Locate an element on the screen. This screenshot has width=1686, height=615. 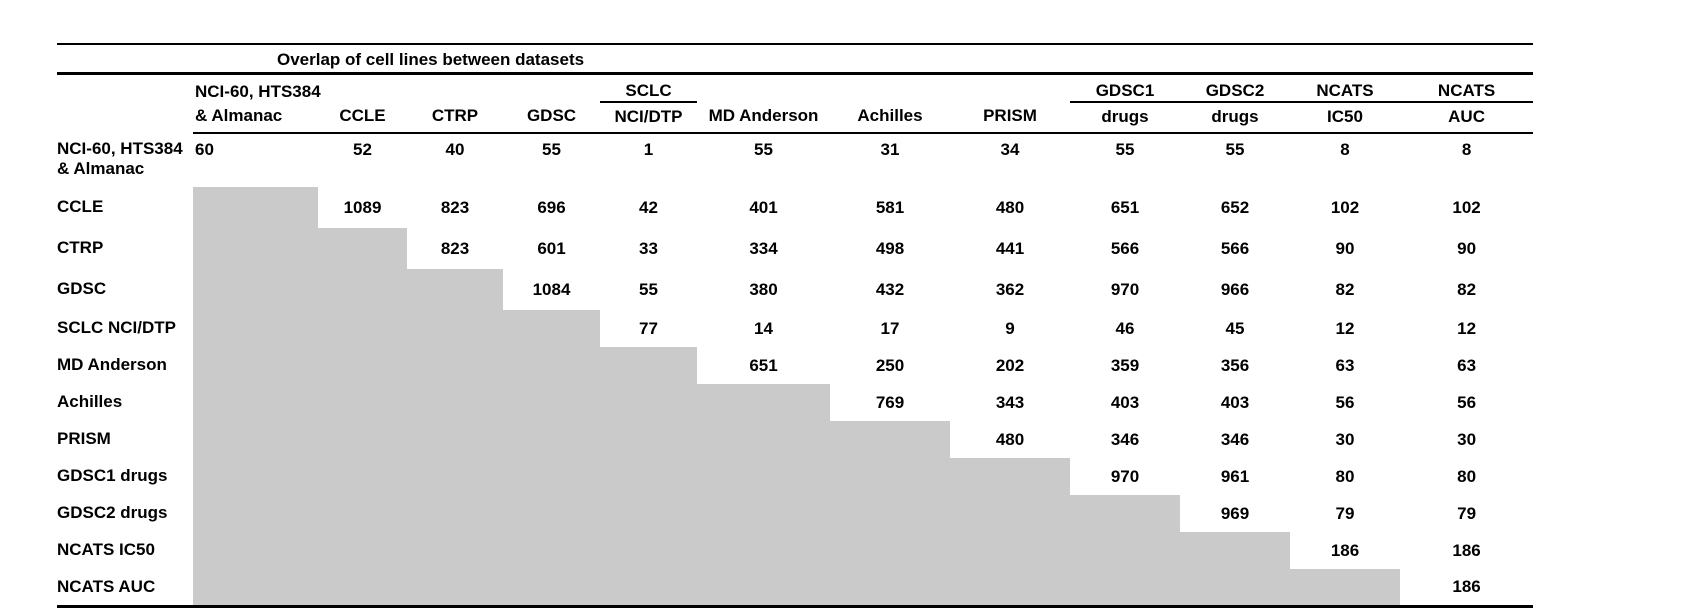
overlap-value-cell: 17 is located at coordinates (890, 328).